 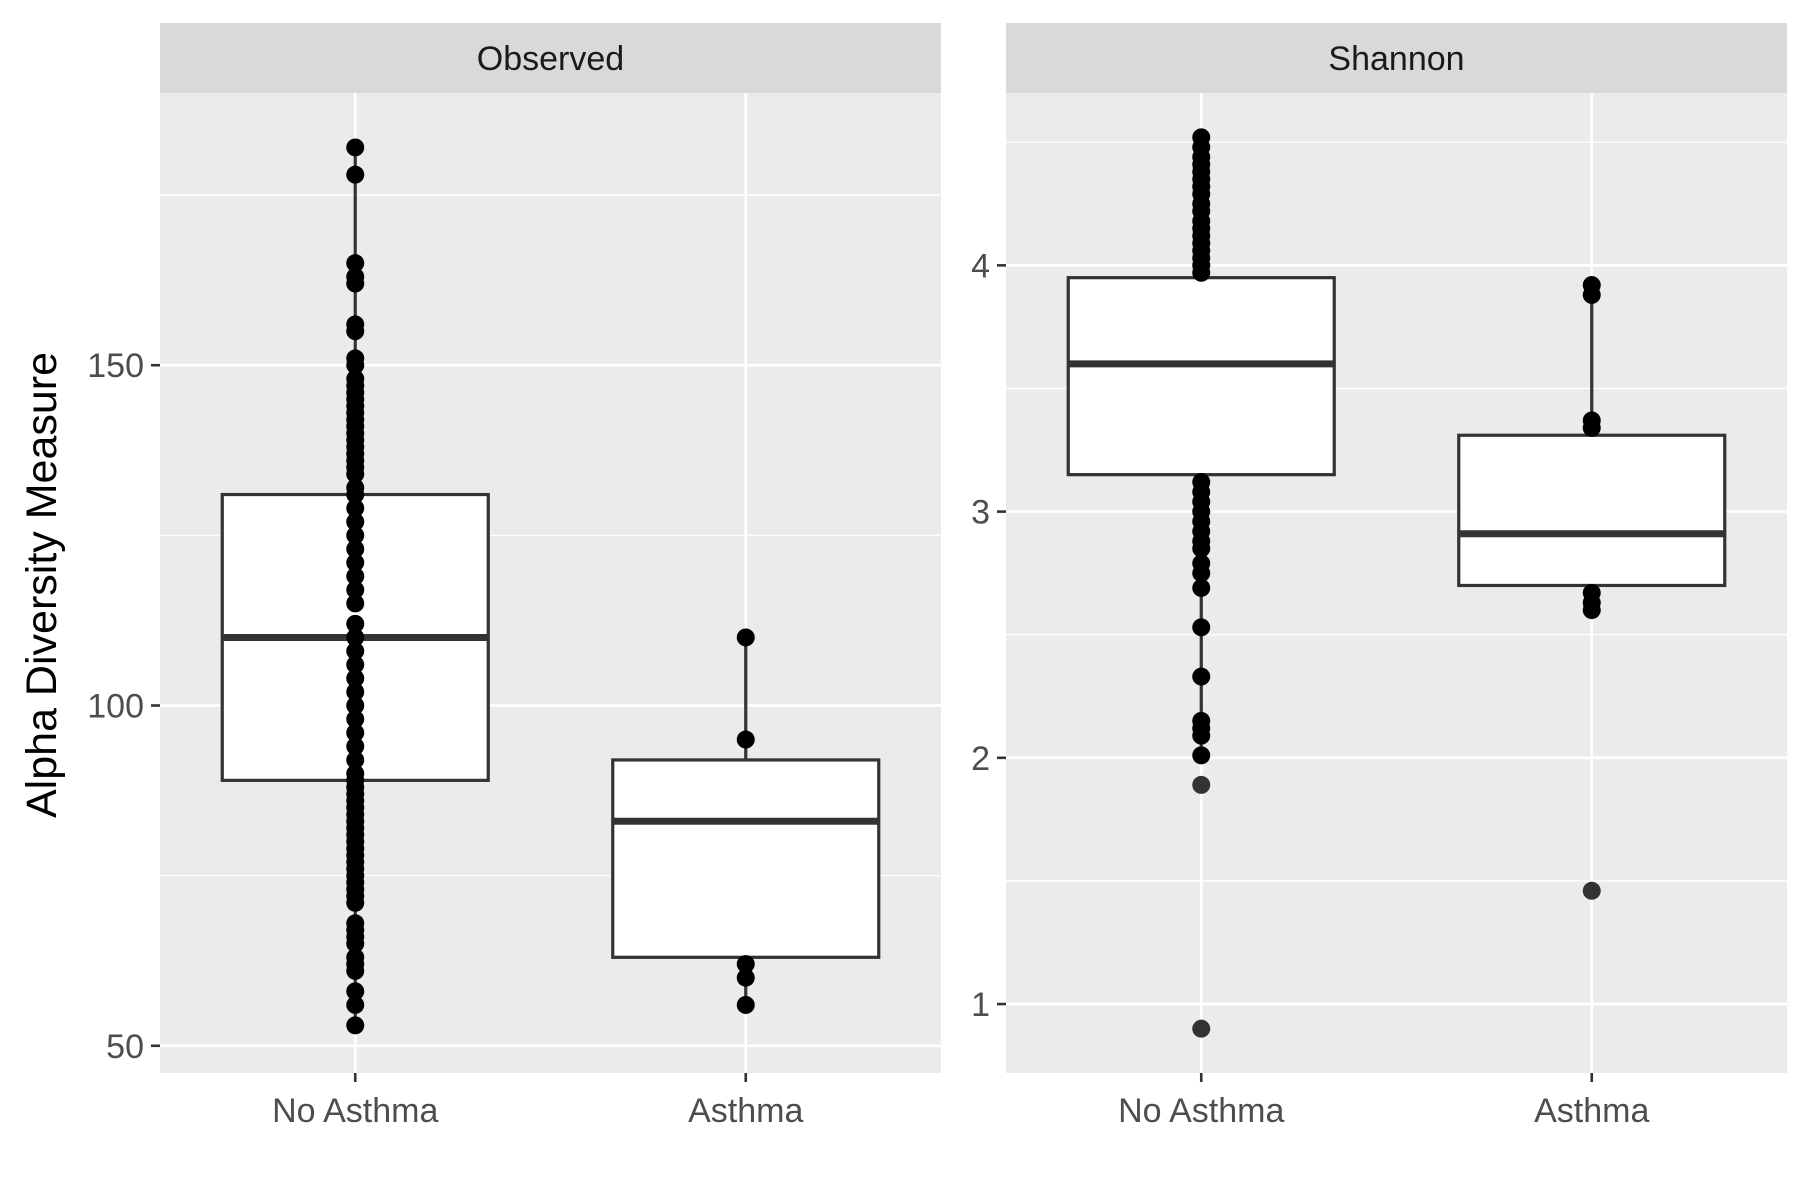 I want to click on y-tick-label: 100, so click(x=115, y=707).